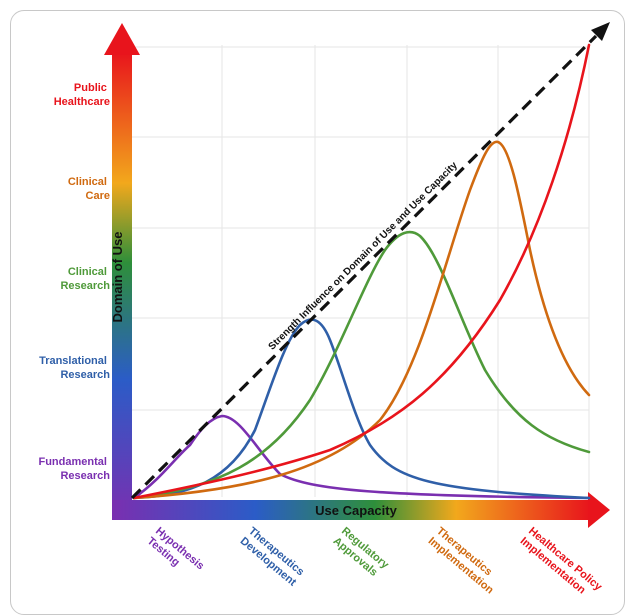  I want to click on y-axis-title: Domain of Use, so click(117, 276).